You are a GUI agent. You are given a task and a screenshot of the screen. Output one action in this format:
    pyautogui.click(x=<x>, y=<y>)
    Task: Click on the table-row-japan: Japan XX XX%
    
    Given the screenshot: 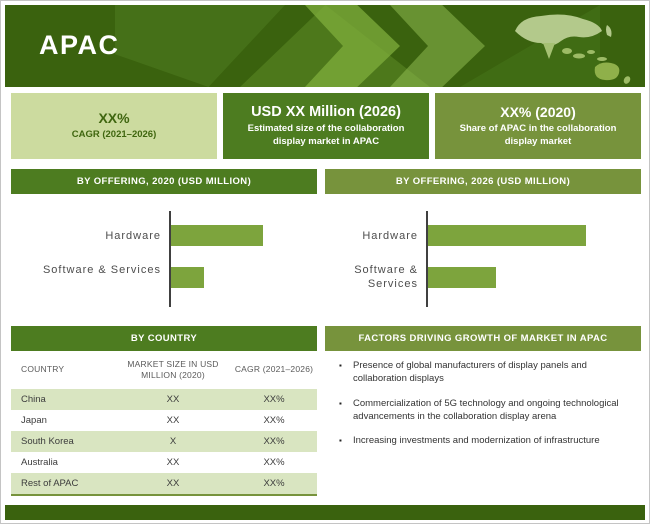 What is the action you would take?
    pyautogui.click(x=164, y=420)
    